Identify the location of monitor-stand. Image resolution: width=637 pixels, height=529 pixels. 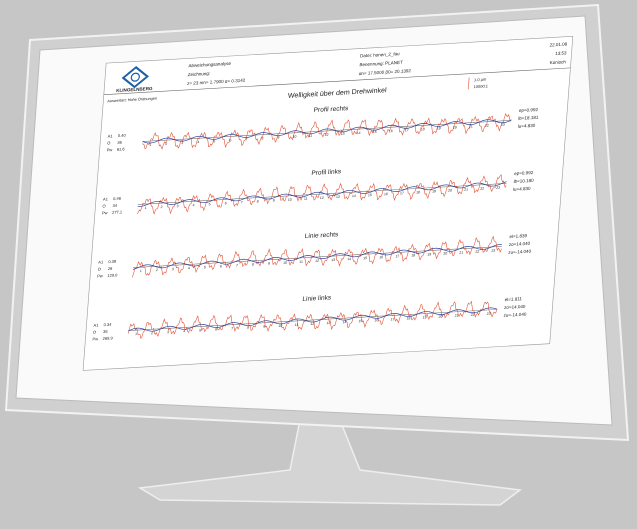
(329, 462).